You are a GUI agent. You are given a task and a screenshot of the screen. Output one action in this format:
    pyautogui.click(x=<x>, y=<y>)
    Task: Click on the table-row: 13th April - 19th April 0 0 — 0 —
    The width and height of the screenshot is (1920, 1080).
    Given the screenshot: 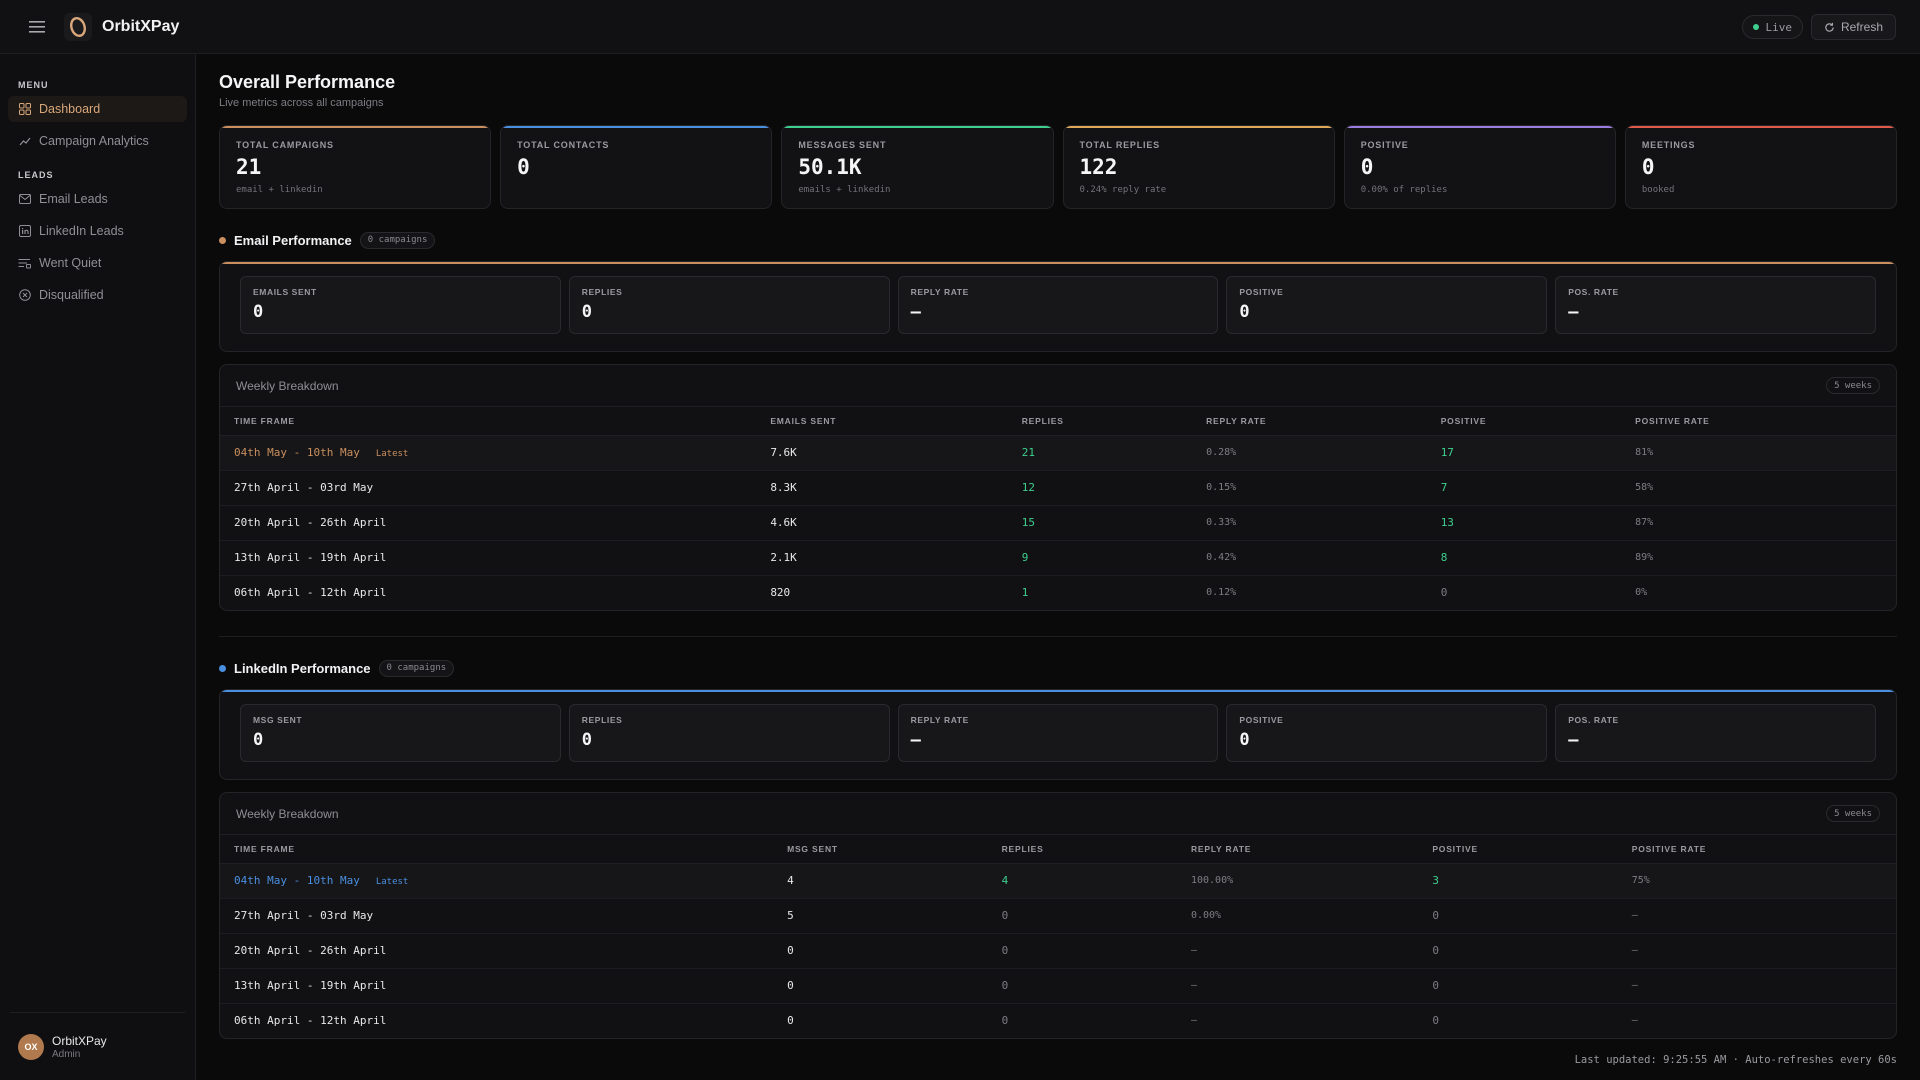 What is the action you would take?
    pyautogui.click(x=1058, y=986)
    